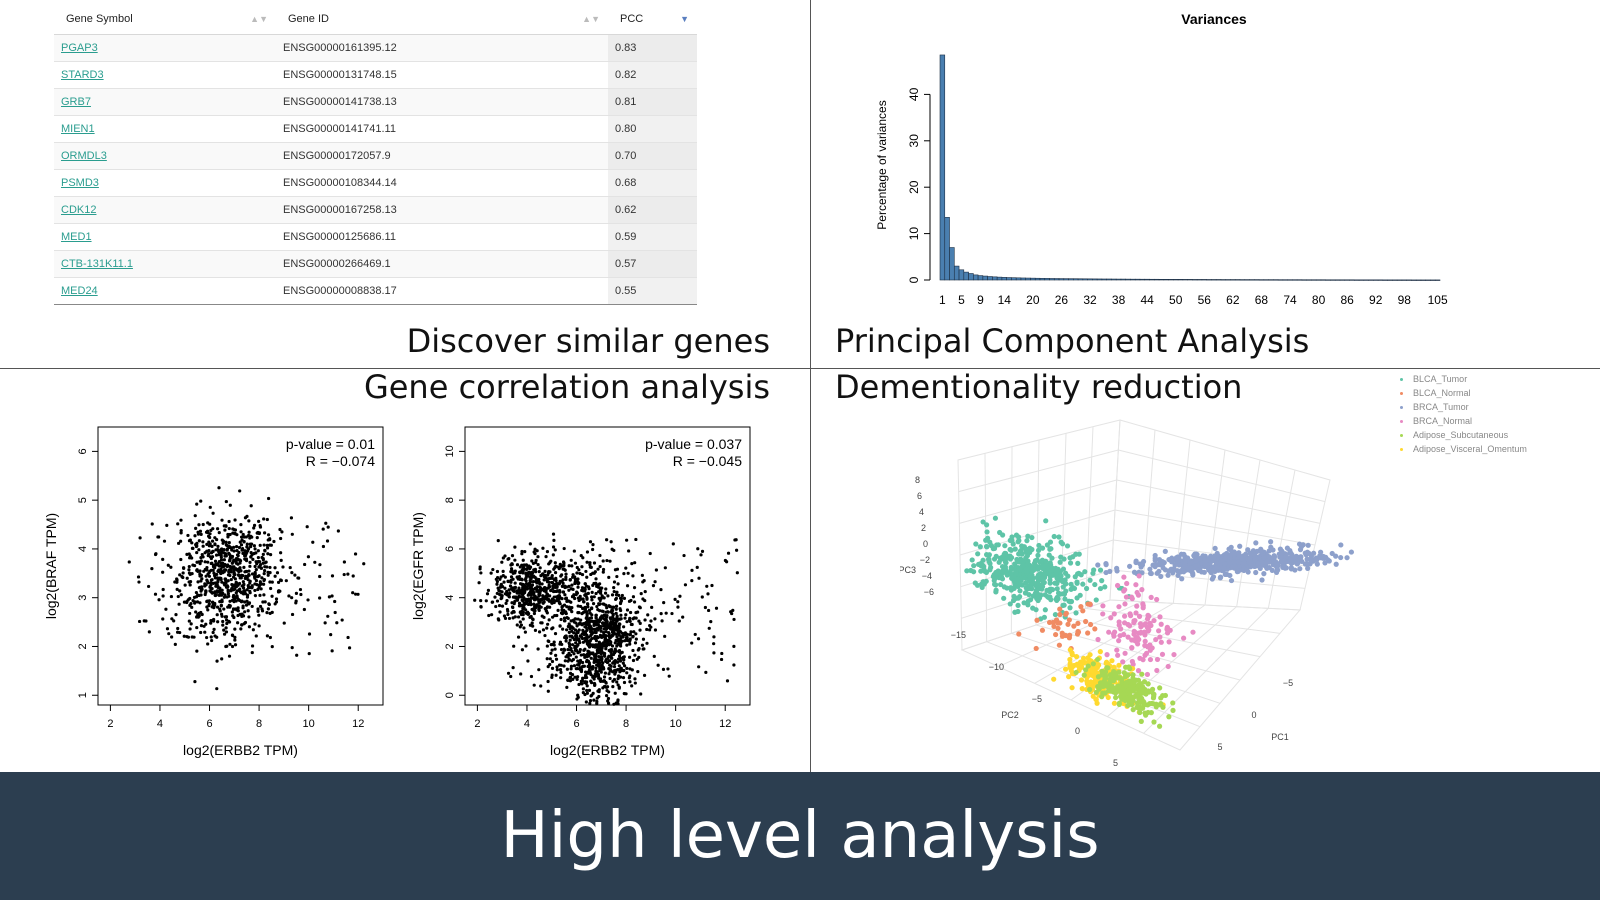  Describe the element at coordinates (84, 156) in the screenshot. I see `gene-symbol-link: ORMDL3` at that location.